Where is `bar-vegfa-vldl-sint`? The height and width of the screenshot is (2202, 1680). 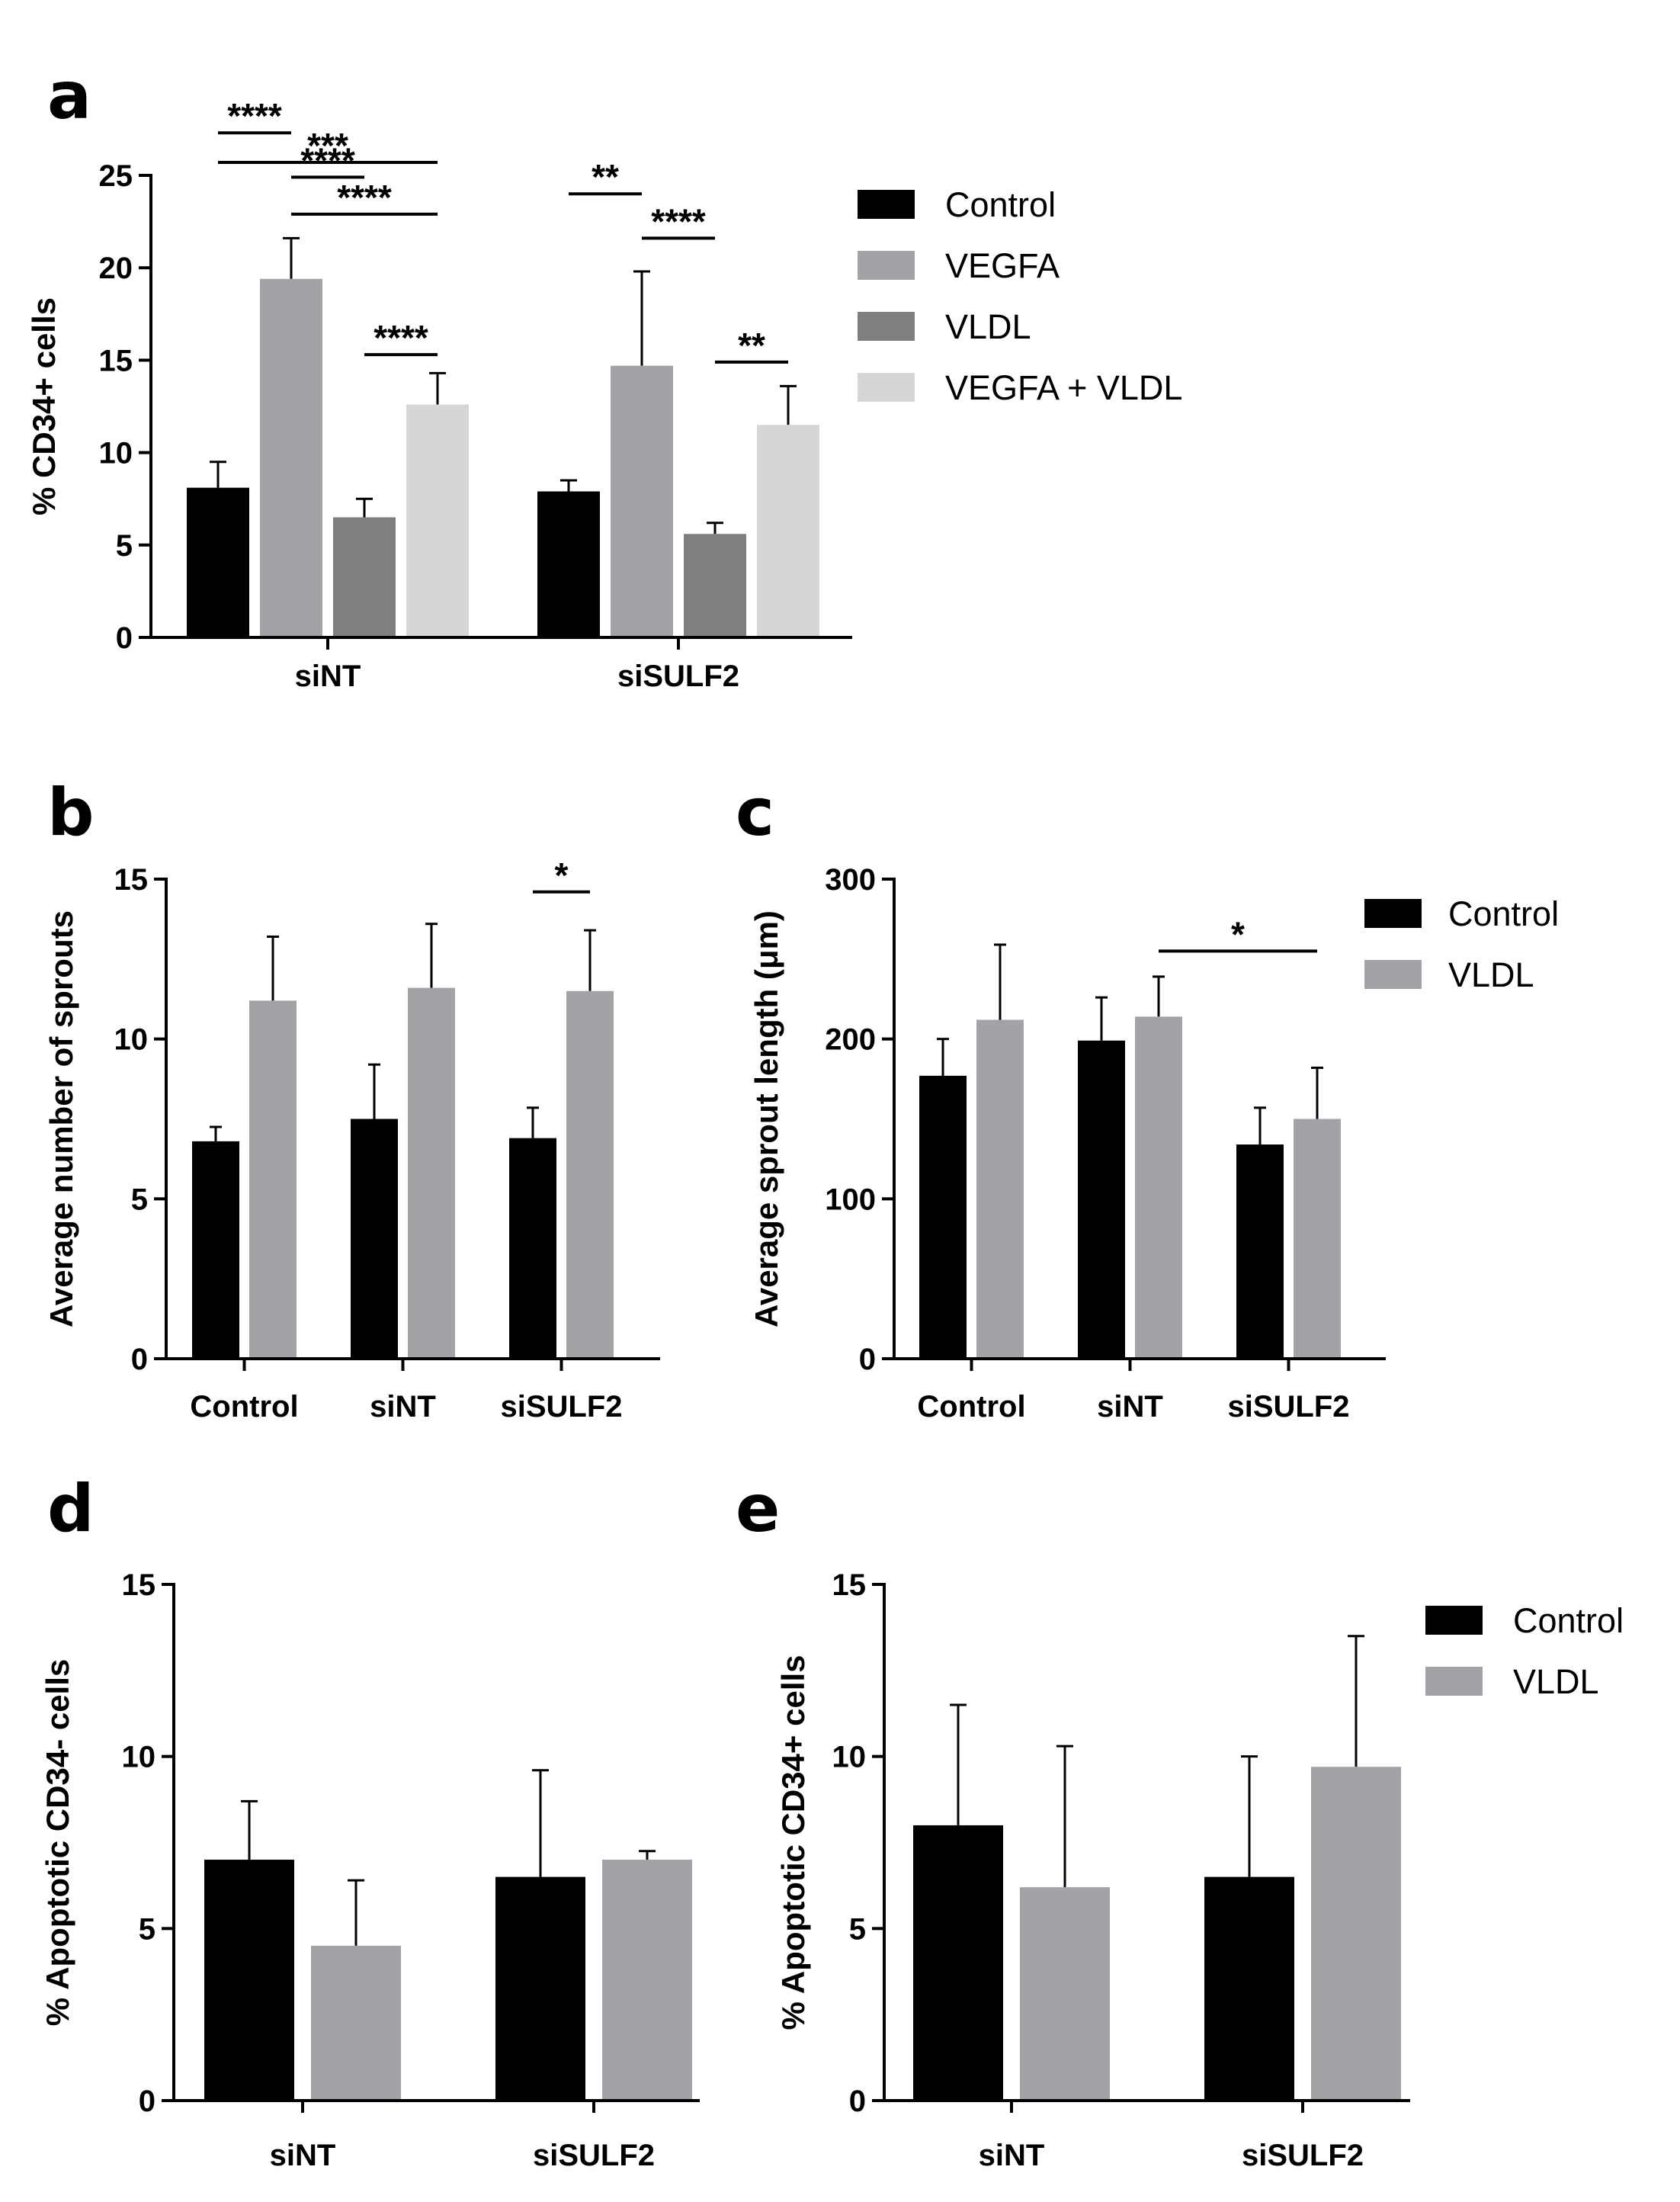
bar-vegfa-vldl-sint is located at coordinates (437, 520).